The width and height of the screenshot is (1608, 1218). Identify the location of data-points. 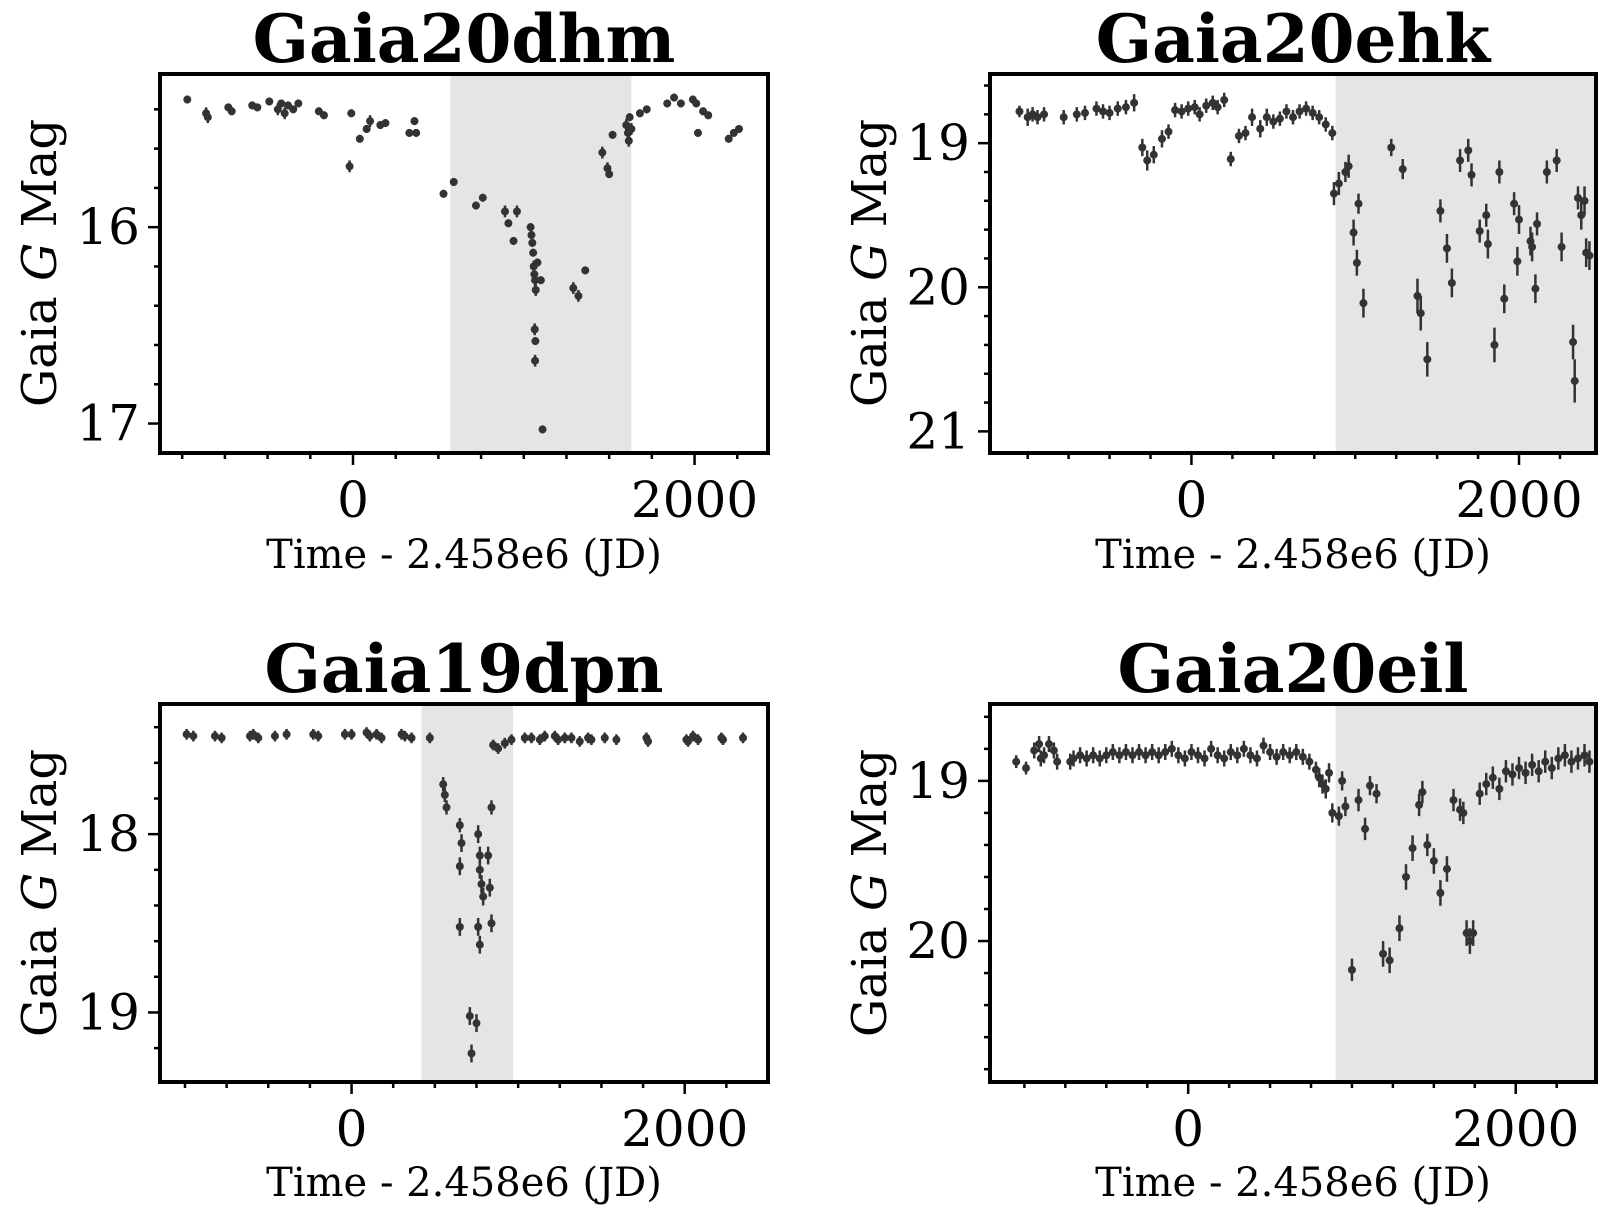
(1304, 247).